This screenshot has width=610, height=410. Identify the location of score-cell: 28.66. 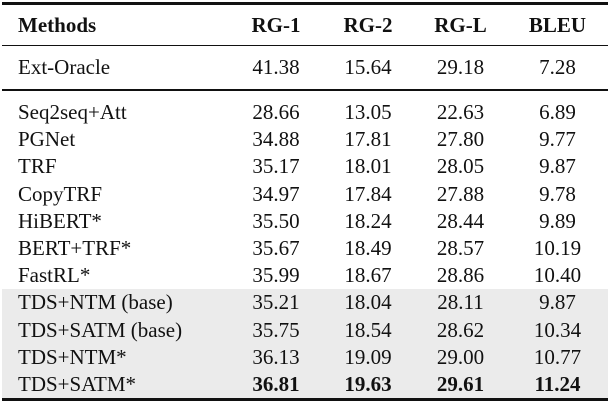
(276, 112).